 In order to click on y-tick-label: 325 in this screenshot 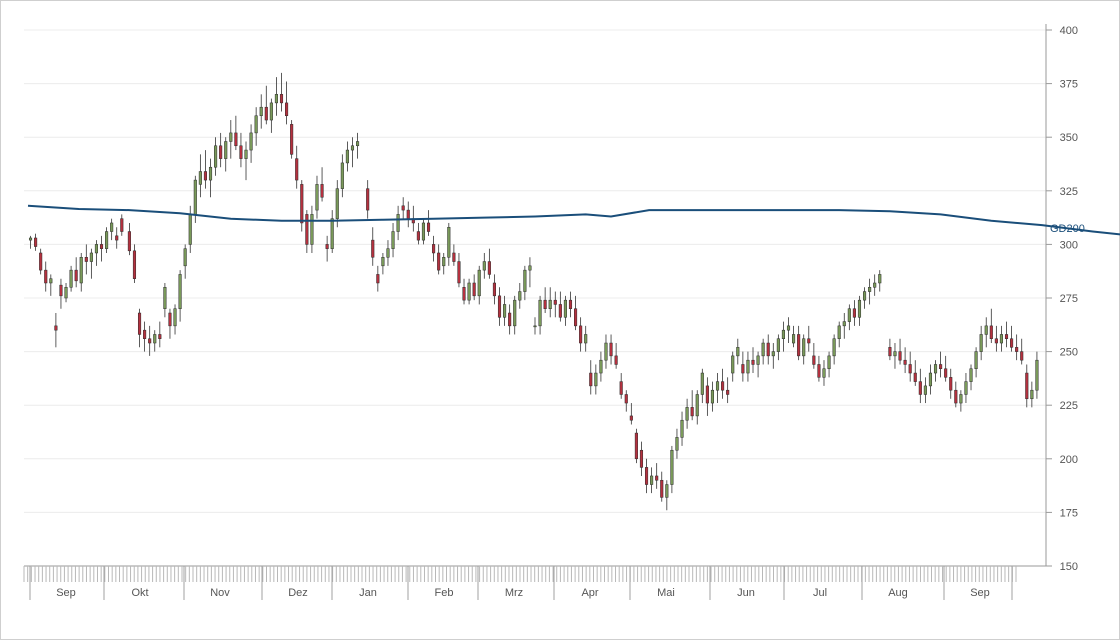, I will do `click(1069, 192)`.